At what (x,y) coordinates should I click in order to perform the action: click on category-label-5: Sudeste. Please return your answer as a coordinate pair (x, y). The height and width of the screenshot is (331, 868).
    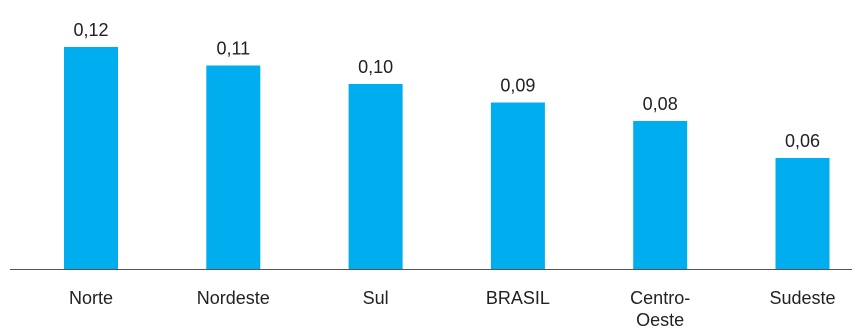
    Looking at the image, I should click on (802, 298).